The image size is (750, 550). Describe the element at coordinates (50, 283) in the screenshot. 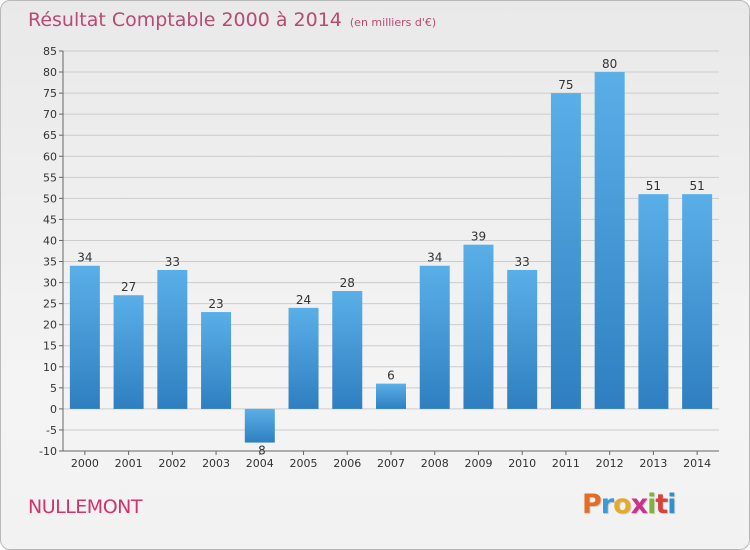

I see `y-tick-label: 30` at that location.